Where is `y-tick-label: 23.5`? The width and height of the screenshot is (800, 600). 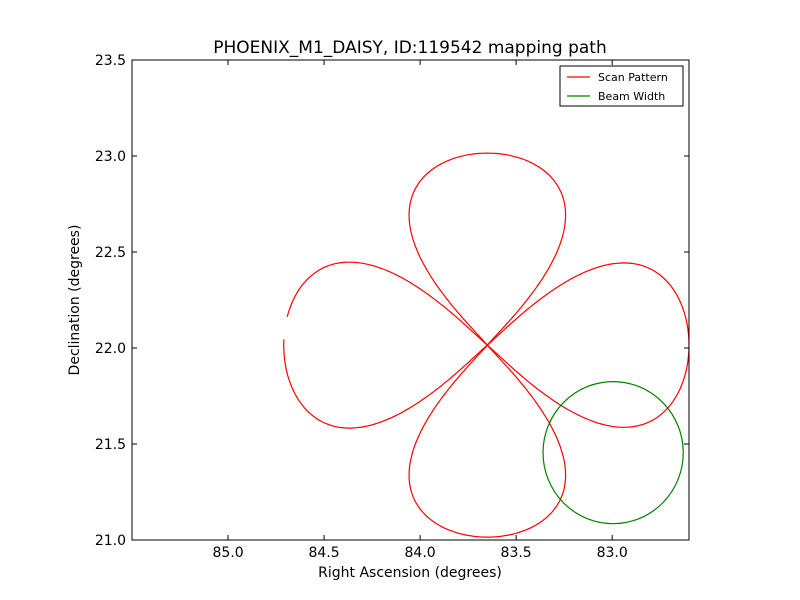 y-tick-label: 23.5 is located at coordinates (110, 61).